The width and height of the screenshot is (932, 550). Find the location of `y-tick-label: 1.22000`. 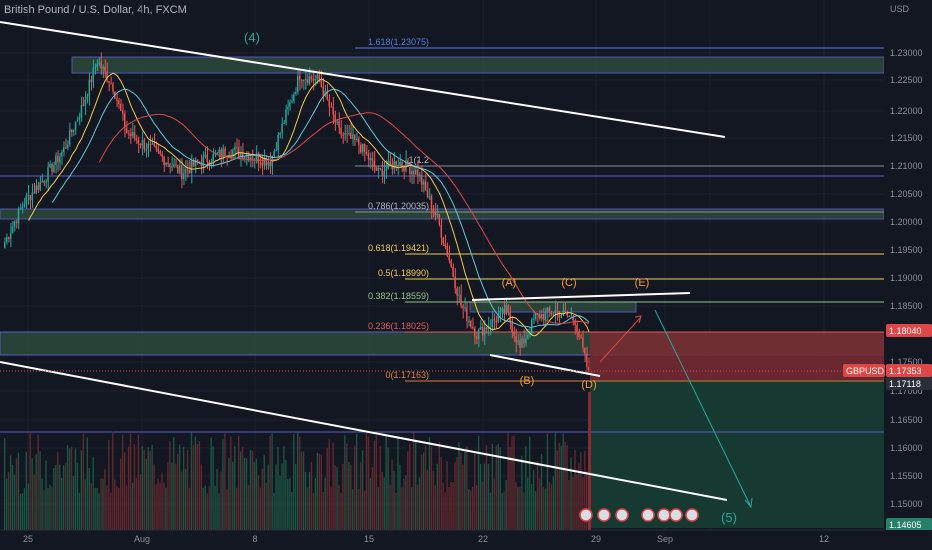

y-tick-label: 1.22000 is located at coordinates (906, 111).